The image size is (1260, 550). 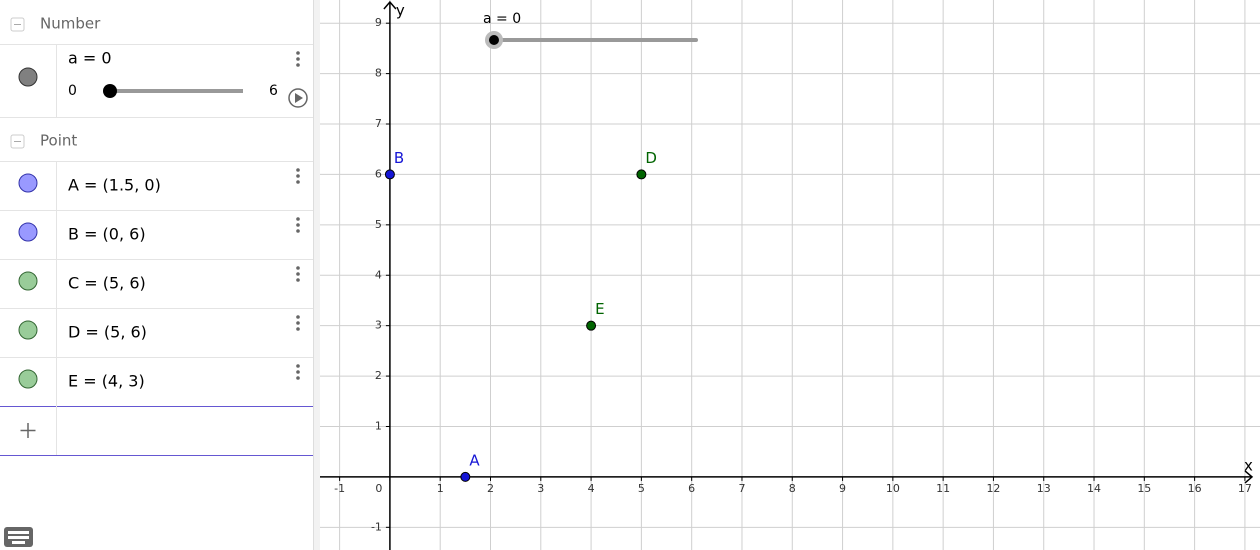 I want to click on x-tick-label: 14, so click(x=1094, y=488).